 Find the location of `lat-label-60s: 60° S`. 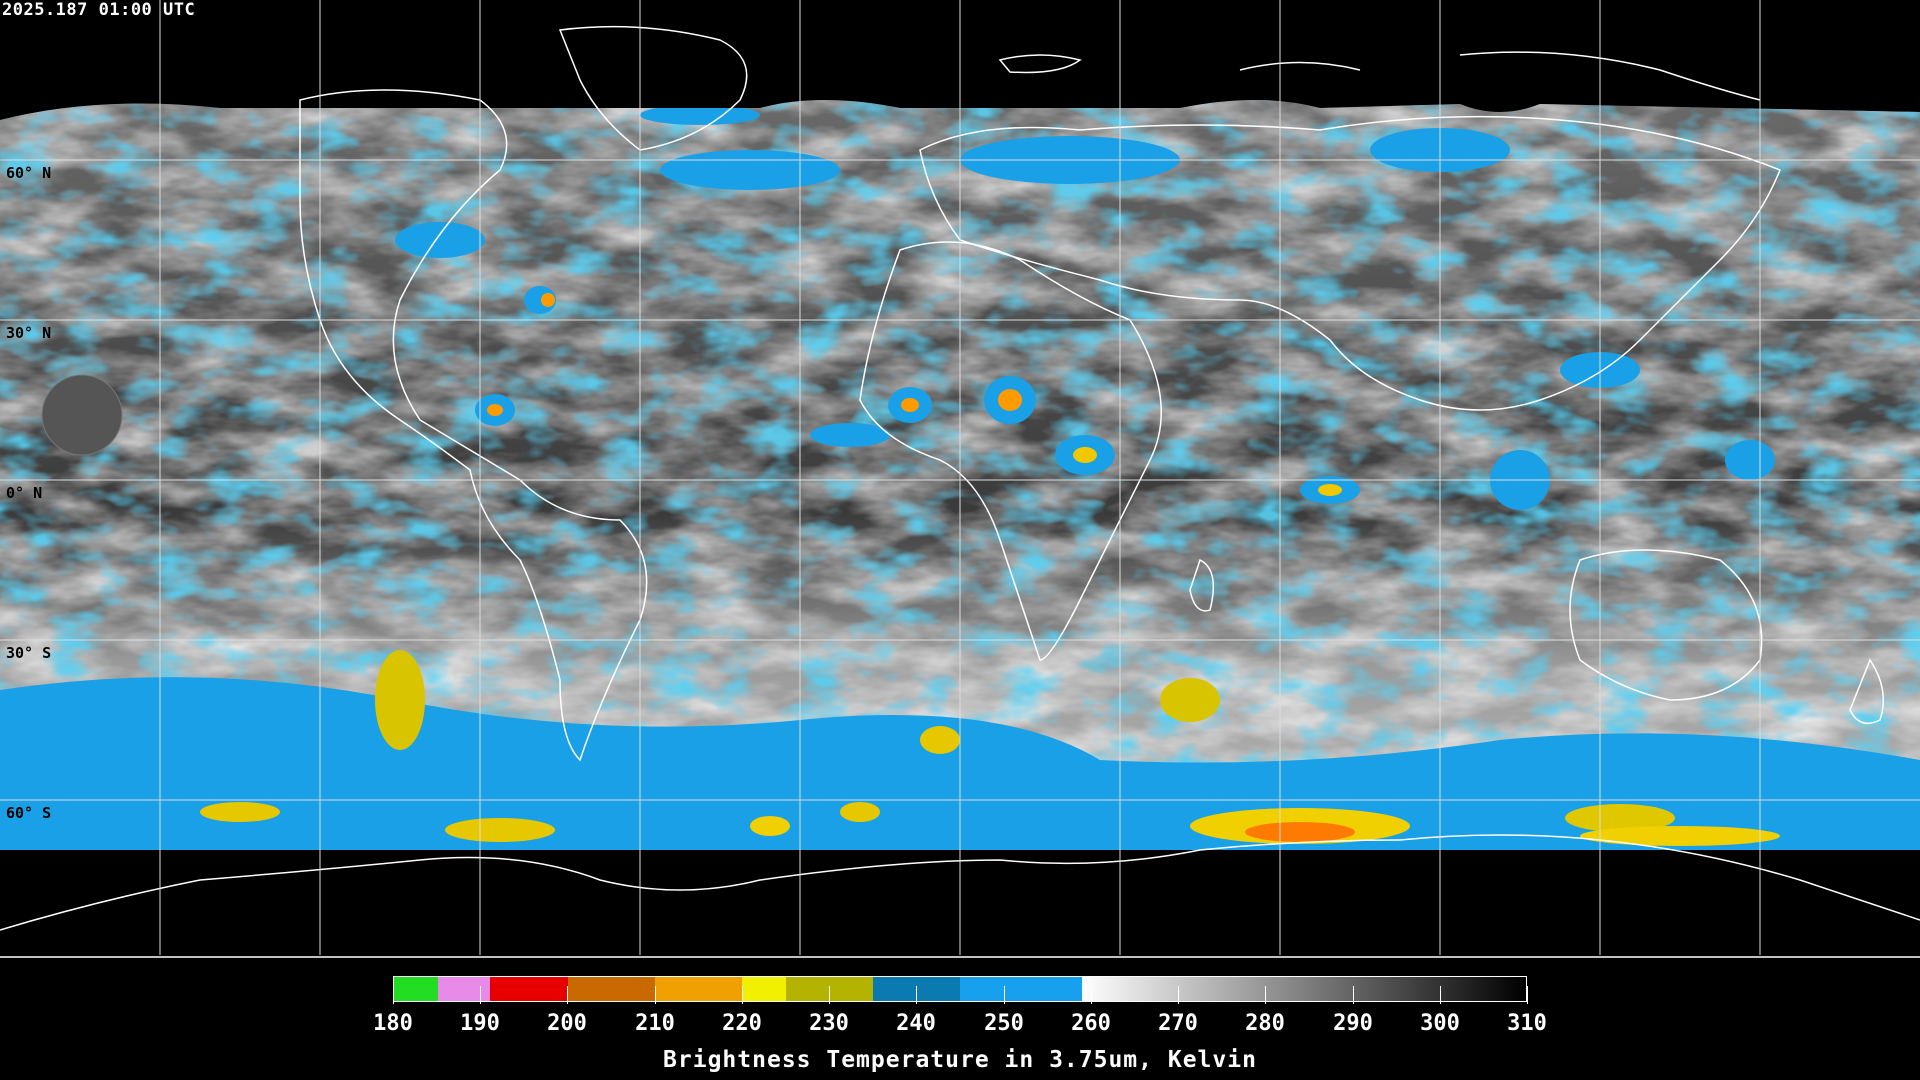

lat-label-60s: 60° S is located at coordinates (29, 813).